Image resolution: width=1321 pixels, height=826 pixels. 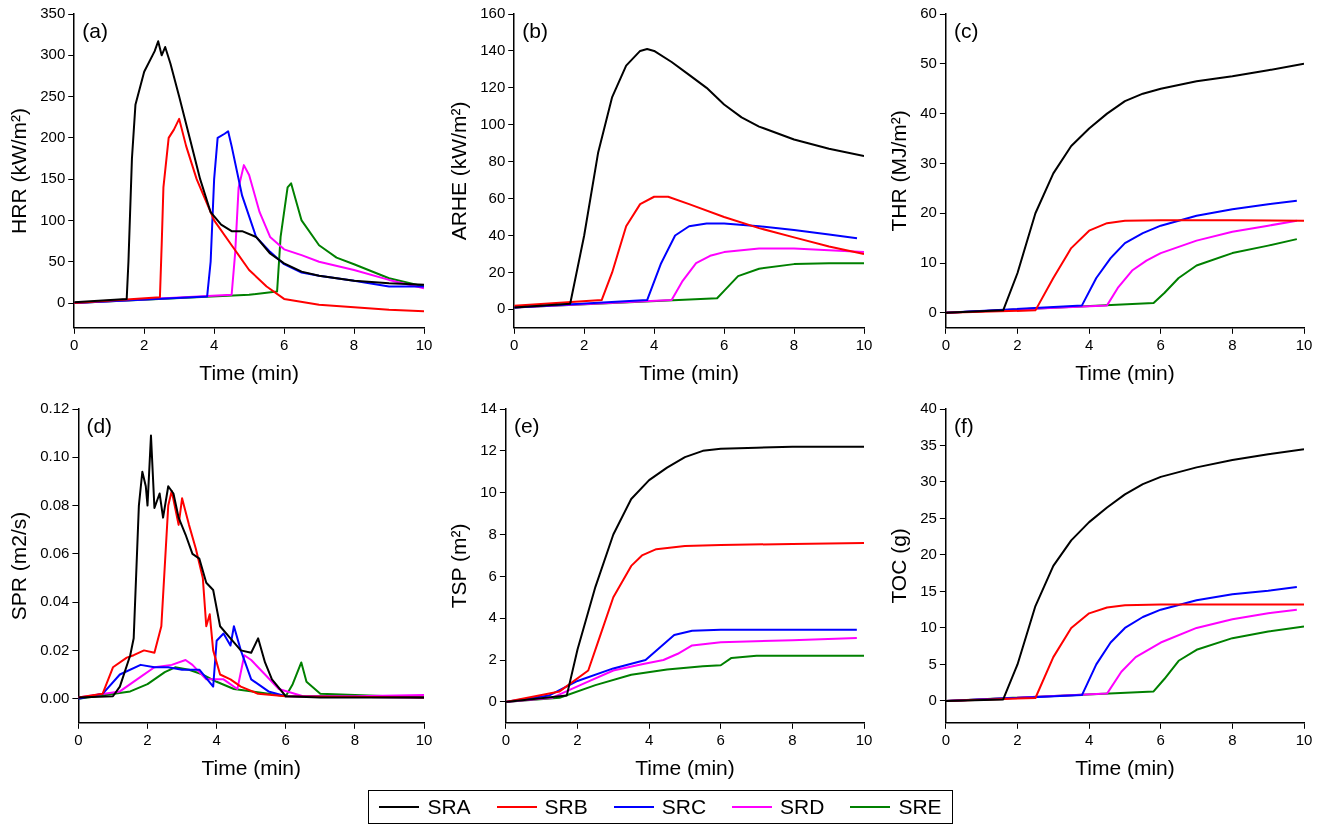 I want to click on legend-label: SRE, so click(x=920, y=807).